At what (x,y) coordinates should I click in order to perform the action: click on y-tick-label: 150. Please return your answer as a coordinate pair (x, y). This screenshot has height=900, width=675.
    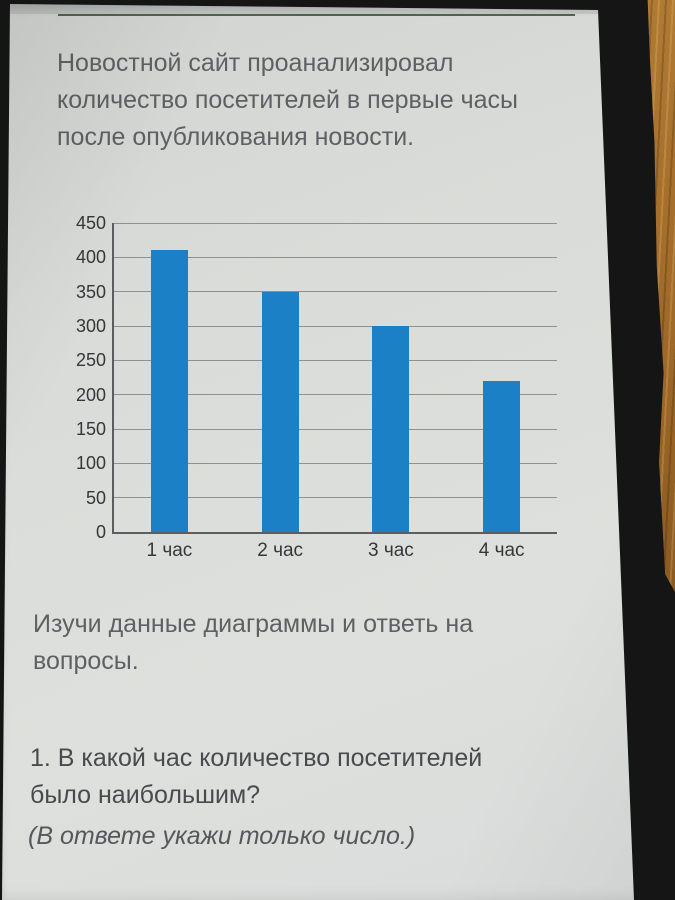
    Looking at the image, I should click on (90, 429).